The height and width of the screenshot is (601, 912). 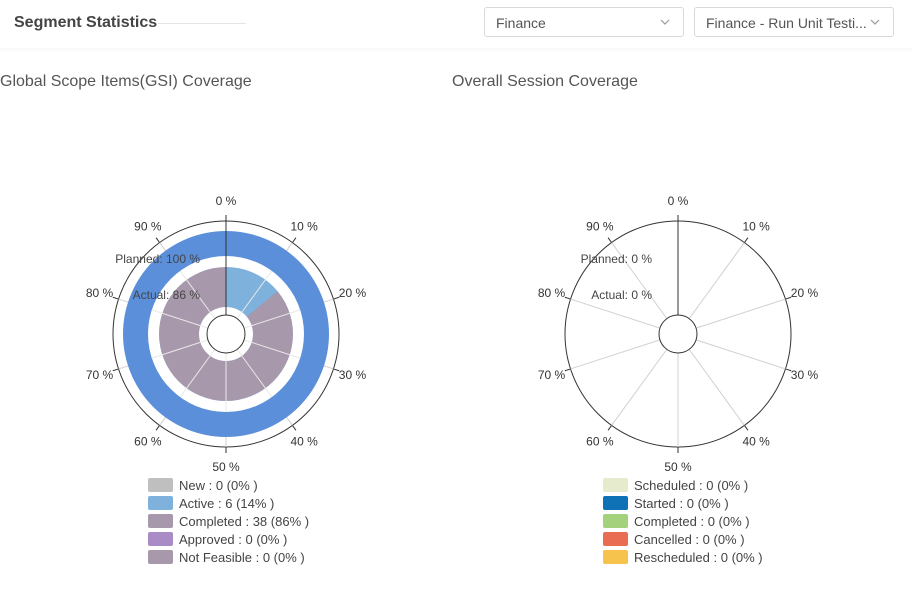 What do you see at coordinates (692, 521) in the screenshot?
I see `legend-label: Completed : 0 (0% )` at bounding box center [692, 521].